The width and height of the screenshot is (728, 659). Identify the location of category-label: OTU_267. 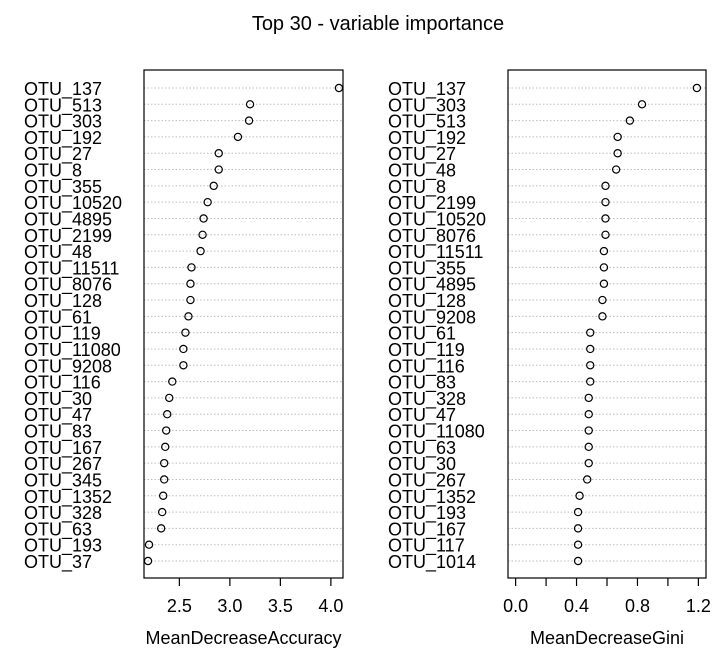
(63, 464).